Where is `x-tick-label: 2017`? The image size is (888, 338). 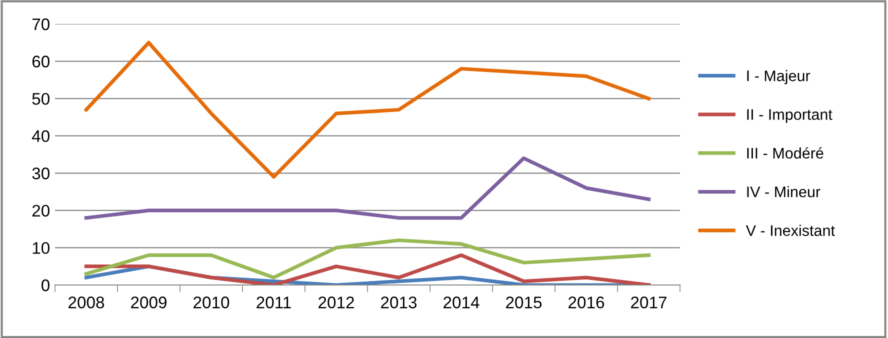 x-tick-label: 2017 is located at coordinates (648, 302).